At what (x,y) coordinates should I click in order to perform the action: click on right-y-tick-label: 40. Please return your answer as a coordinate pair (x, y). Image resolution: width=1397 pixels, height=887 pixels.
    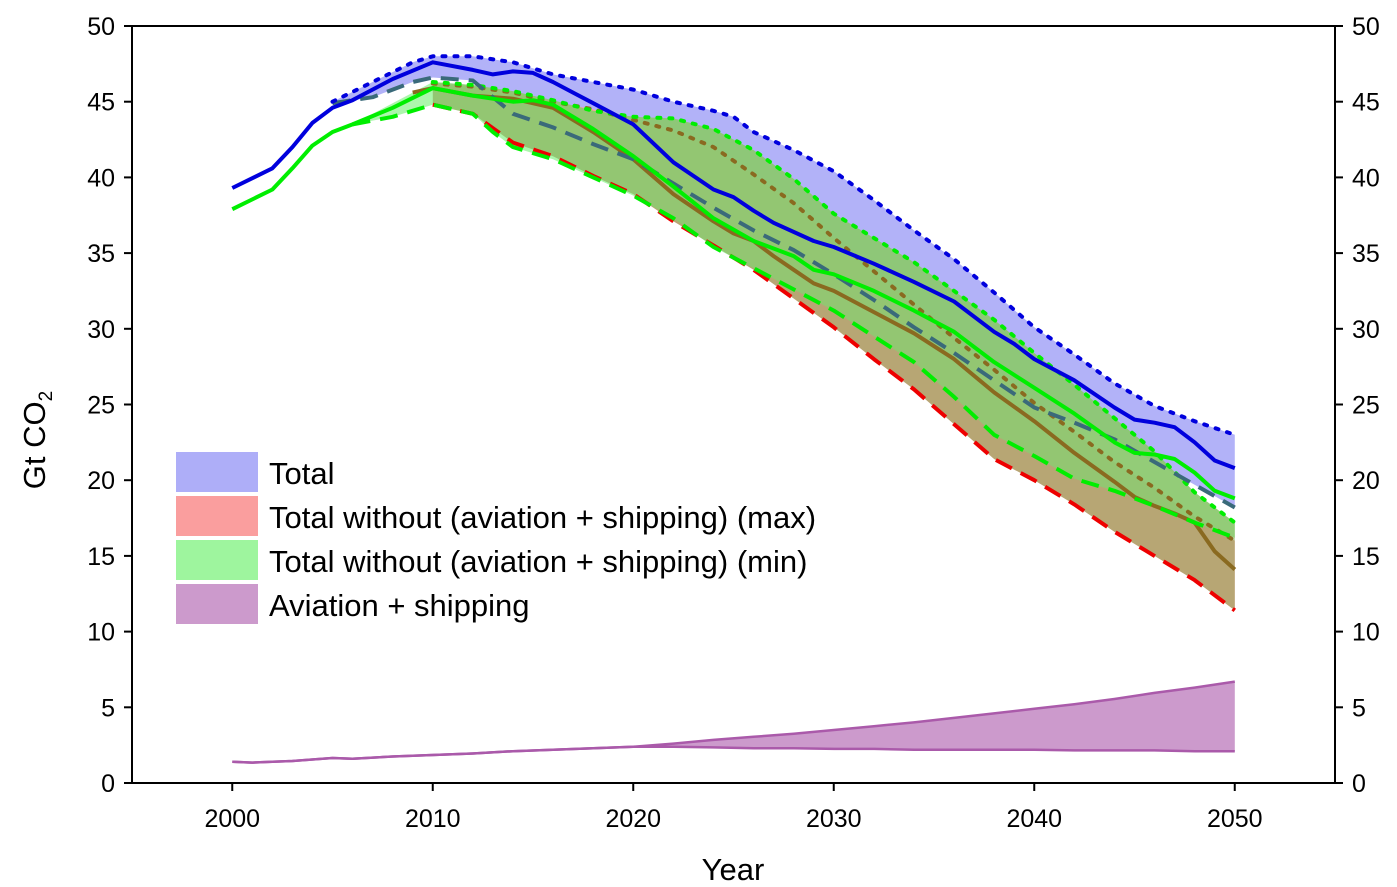
    Looking at the image, I should click on (1366, 178).